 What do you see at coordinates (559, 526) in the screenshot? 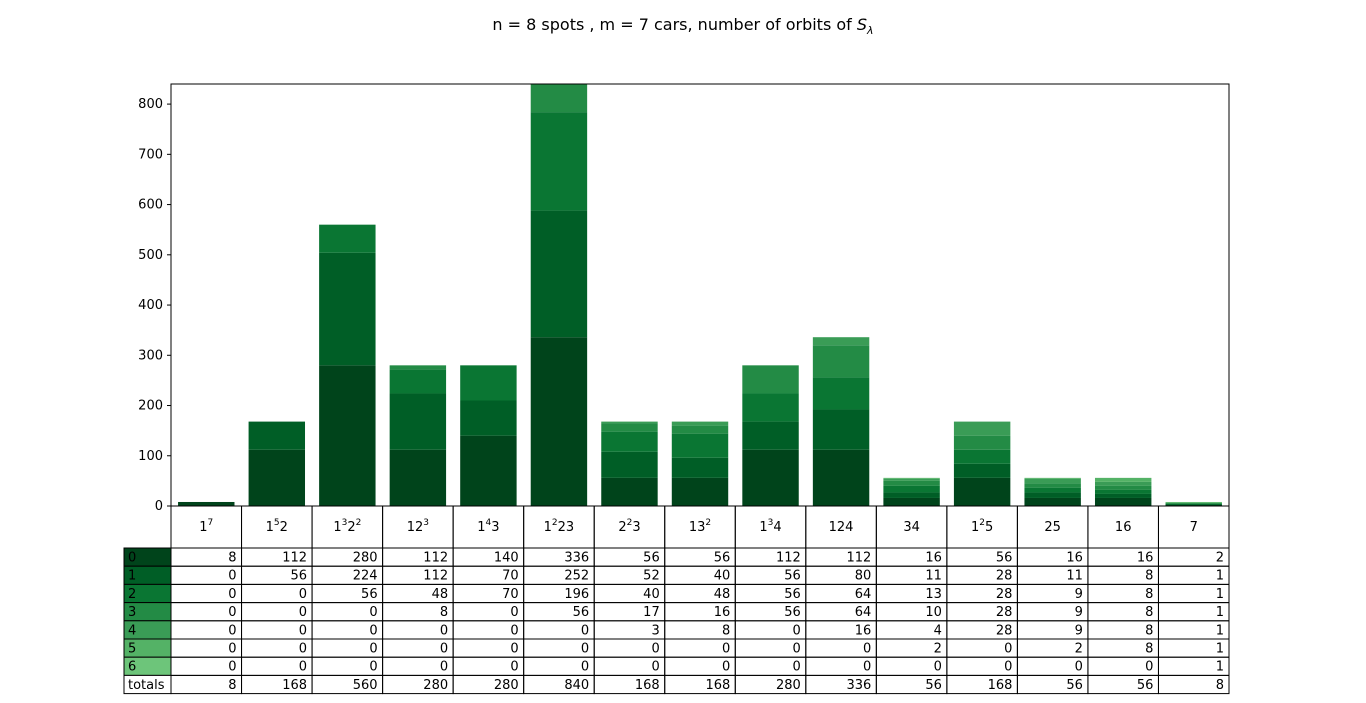
I see `category-label: 1223` at bounding box center [559, 526].